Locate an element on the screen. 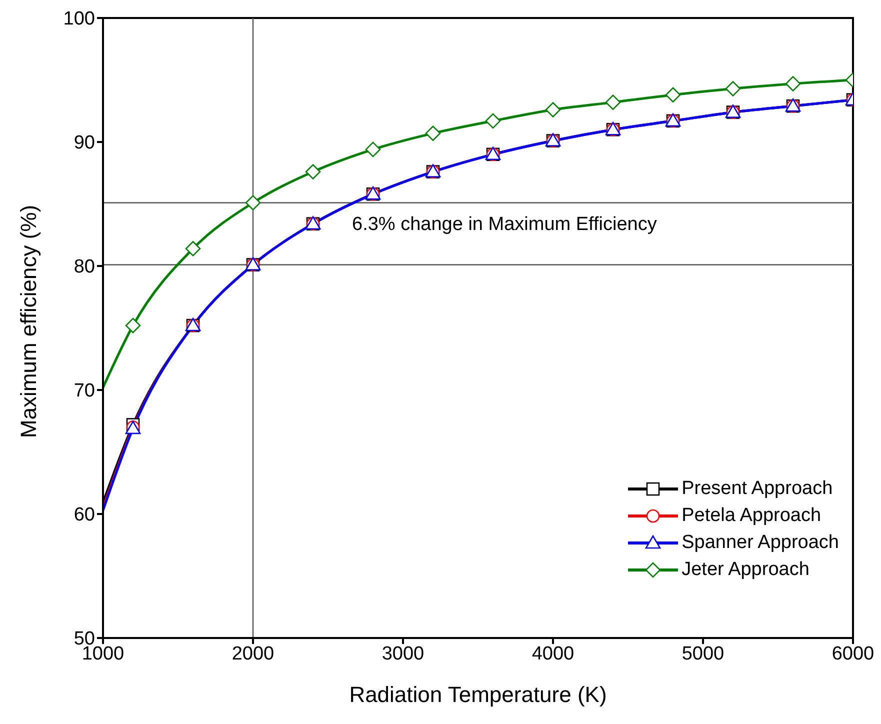 The height and width of the screenshot is (724, 881). y-tick-label: 60 is located at coordinates (84, 515).